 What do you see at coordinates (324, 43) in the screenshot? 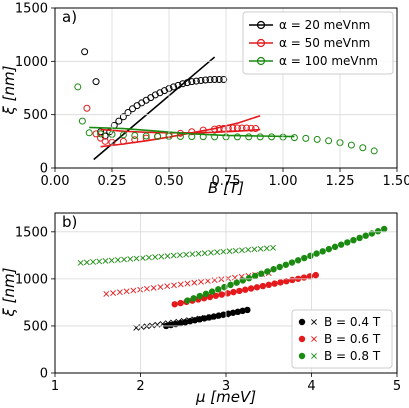
I see `legend-label: α = 50 meVnm` at bounding box center [324, 43].